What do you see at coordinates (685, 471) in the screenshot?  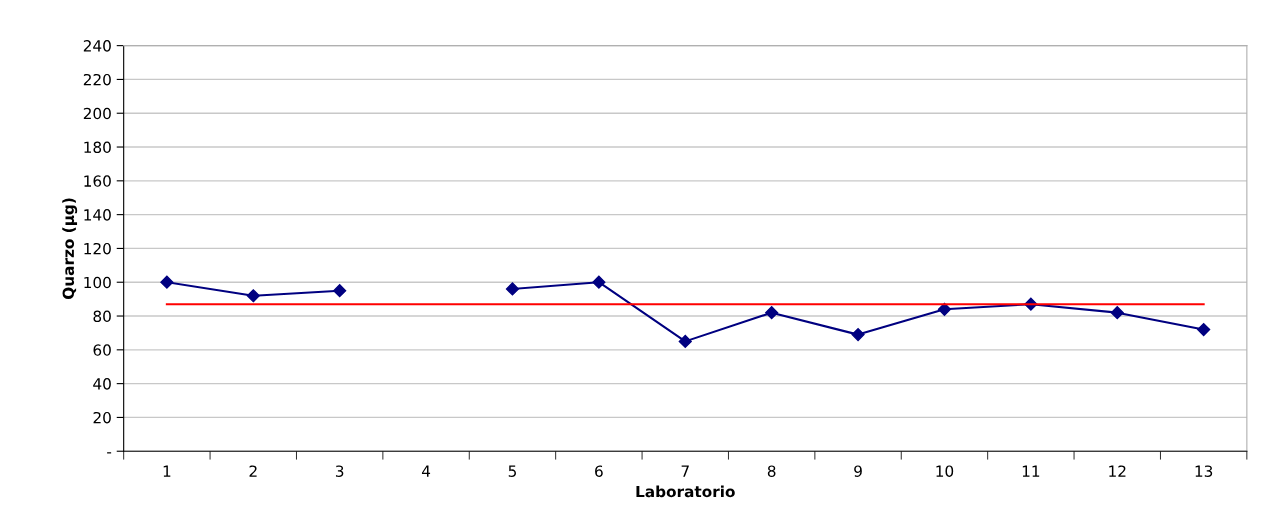 I see `x-tick-label: 7` at bounding box center [685, 471].